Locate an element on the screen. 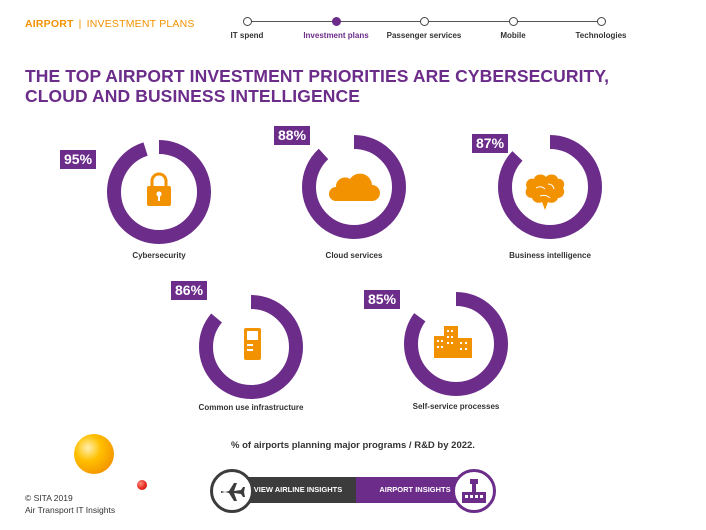 Image resolution: width=706 pixels, height=530 pixels. nav-item-passenger-services: Passenger services is located at coordinates (424, 35).